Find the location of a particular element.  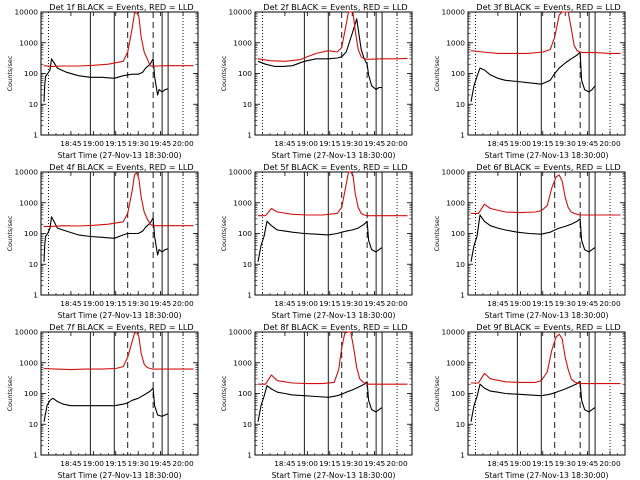

chart-title: Det 2f BLACK = Events, RED = LLD is located at coordinates (335, 7).